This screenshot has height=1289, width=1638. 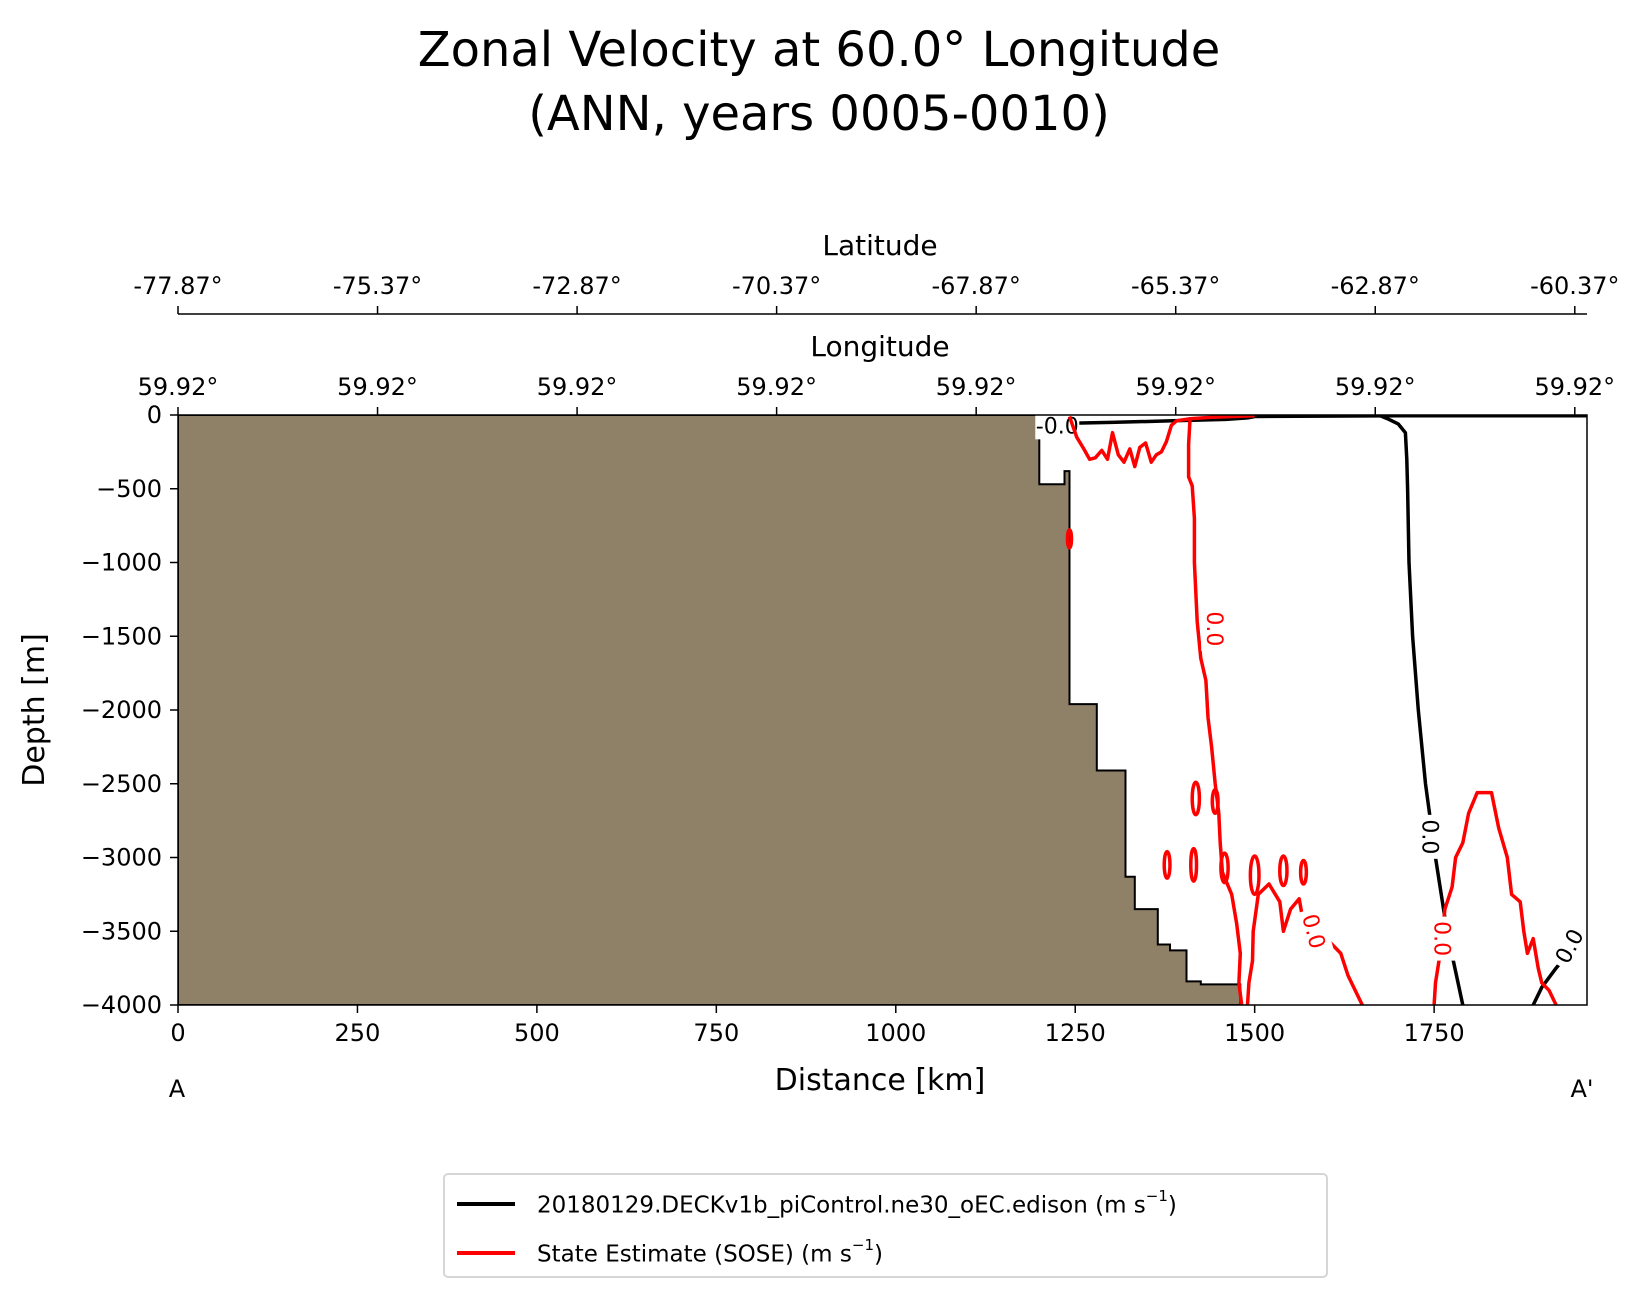 What do you see at coordinates (121, 1005) in the screenshot?
I see `y-tick-label-4000: −4000` at bounding box center [121, 1005].